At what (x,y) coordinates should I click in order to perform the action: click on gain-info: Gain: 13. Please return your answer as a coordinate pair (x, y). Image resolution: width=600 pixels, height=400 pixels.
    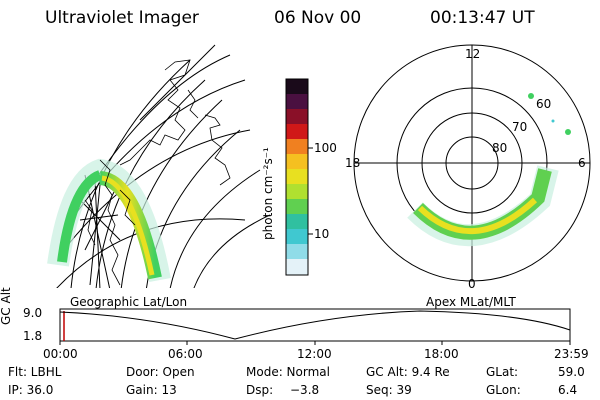
    Looking at the image, I should click on (151, 390).